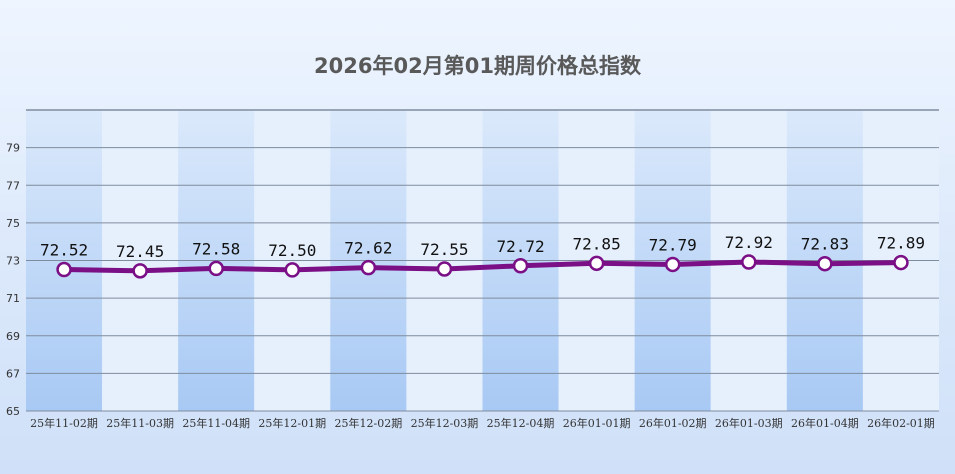 The height and width of the screenshot is (474, 955). Describe the element at coordinates (673, 423) in the screenshot. I see `x-tick-label: 26年01-02期` at that location.